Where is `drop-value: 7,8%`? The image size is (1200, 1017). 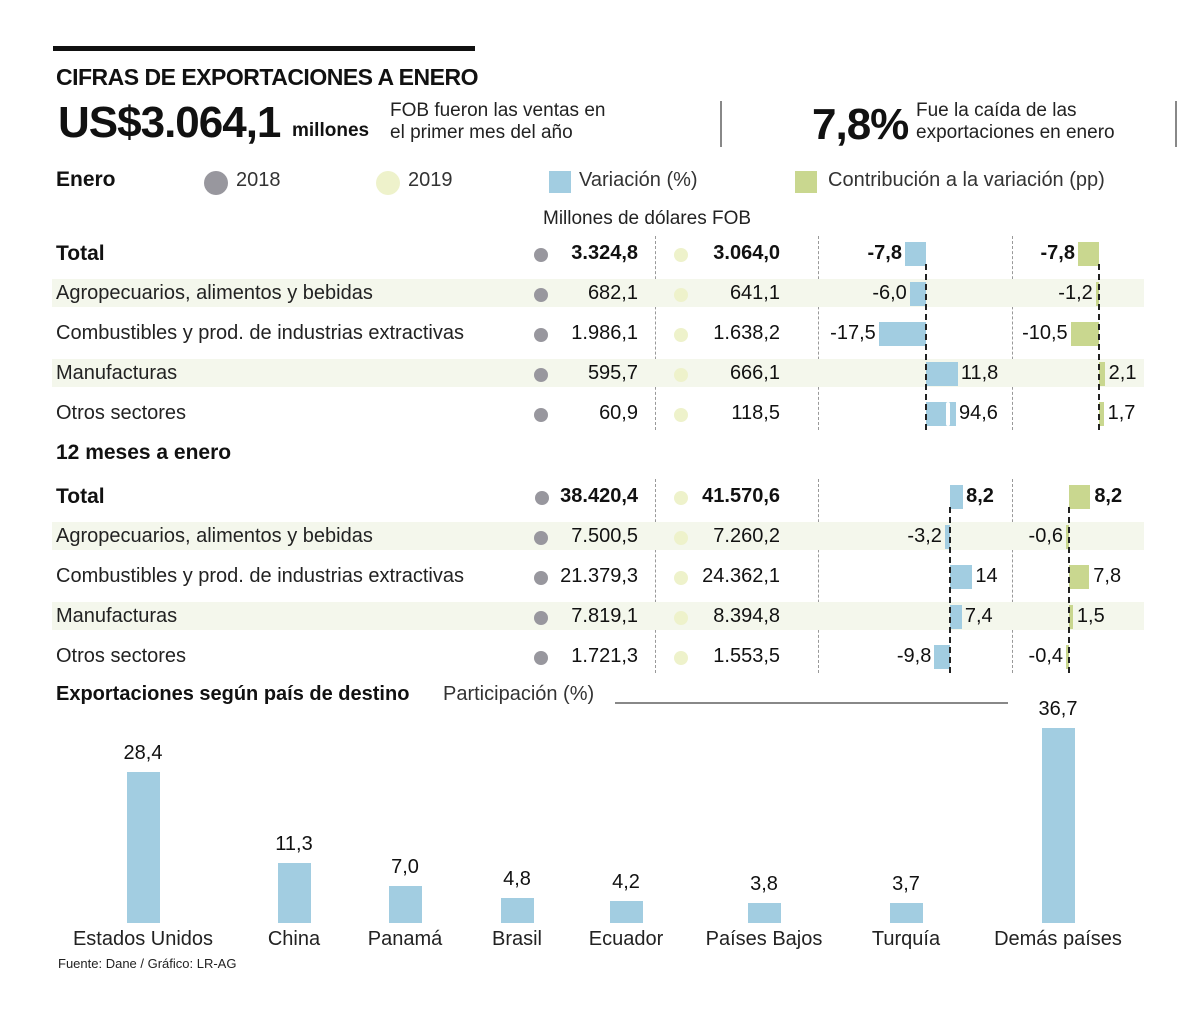
drop-value: 7,8% is located at coordinates (860, 124).